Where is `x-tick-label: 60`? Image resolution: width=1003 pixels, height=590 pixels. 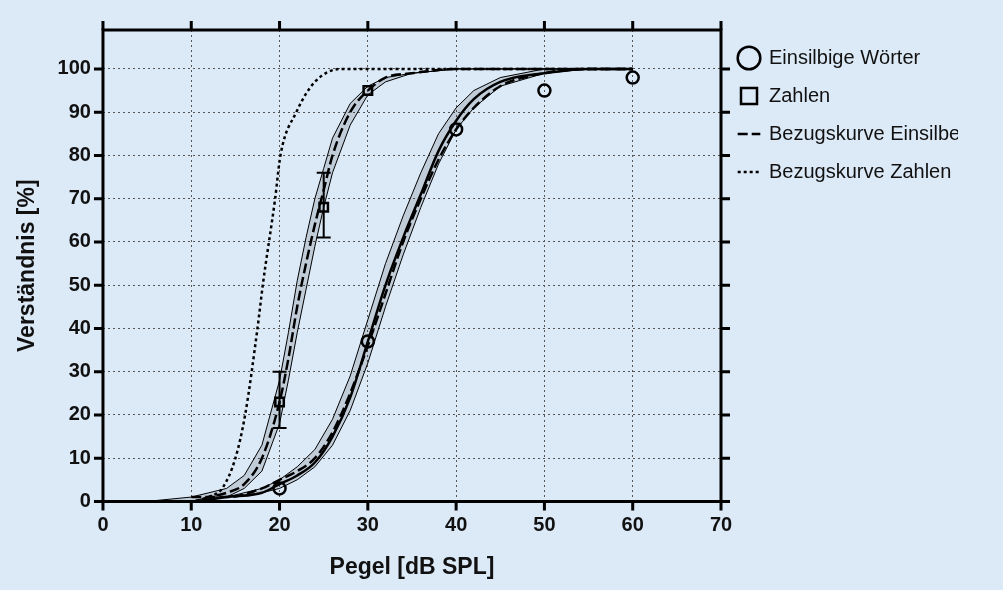 x-tick-label: 60 is located at coordinates (632, 523).